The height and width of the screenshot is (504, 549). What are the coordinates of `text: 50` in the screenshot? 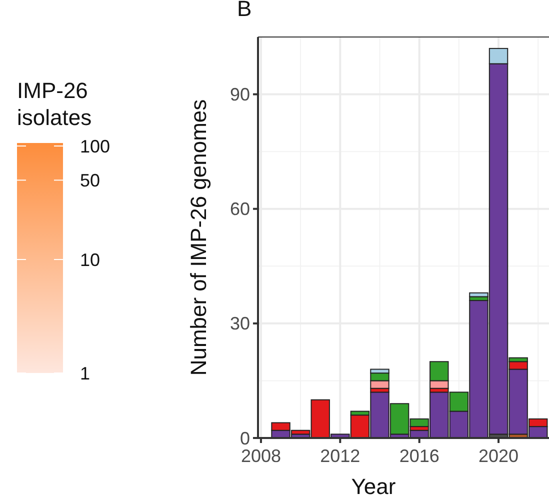 It's located at (90, 180).